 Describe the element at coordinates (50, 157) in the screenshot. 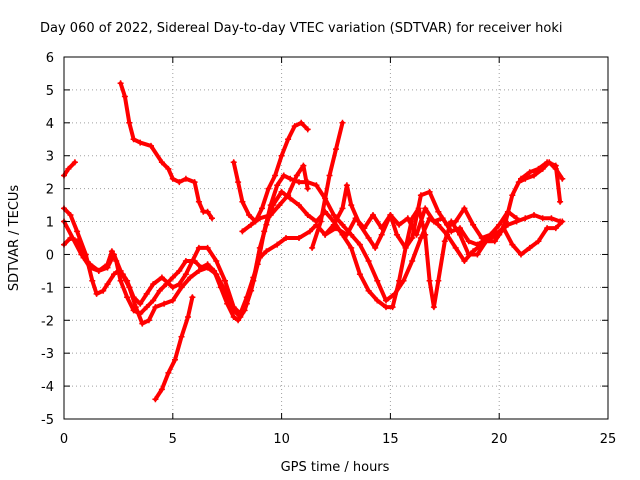

I see `y-tick-label: 3` at that location.